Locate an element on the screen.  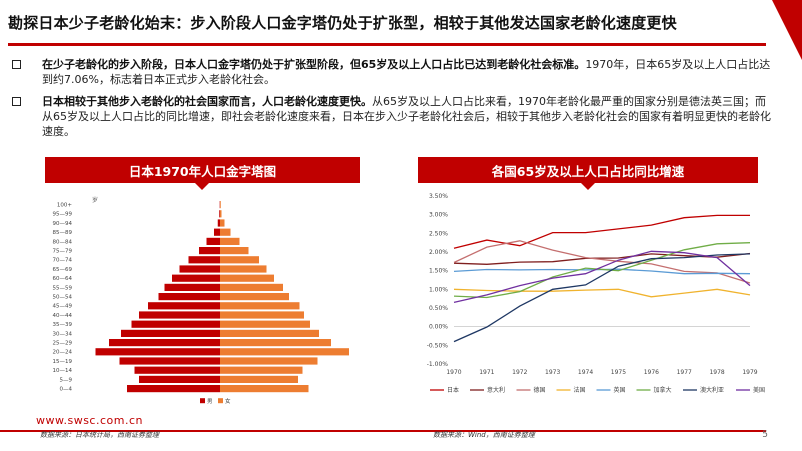
y-tick-label: 3.50% is located at coordinates (438, 196).